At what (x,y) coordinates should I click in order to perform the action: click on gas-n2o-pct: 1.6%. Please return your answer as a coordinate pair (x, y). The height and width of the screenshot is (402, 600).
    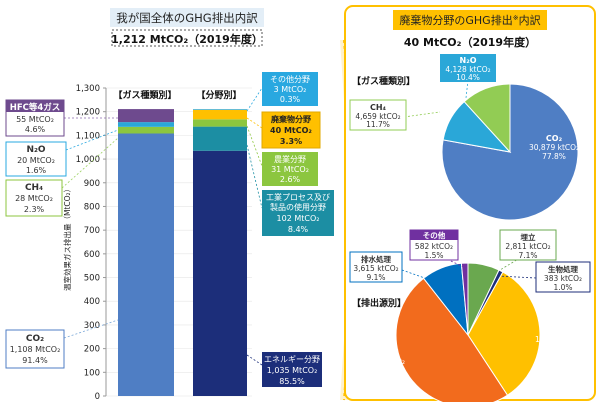
    Looking at the image, I should click on (36, 170).